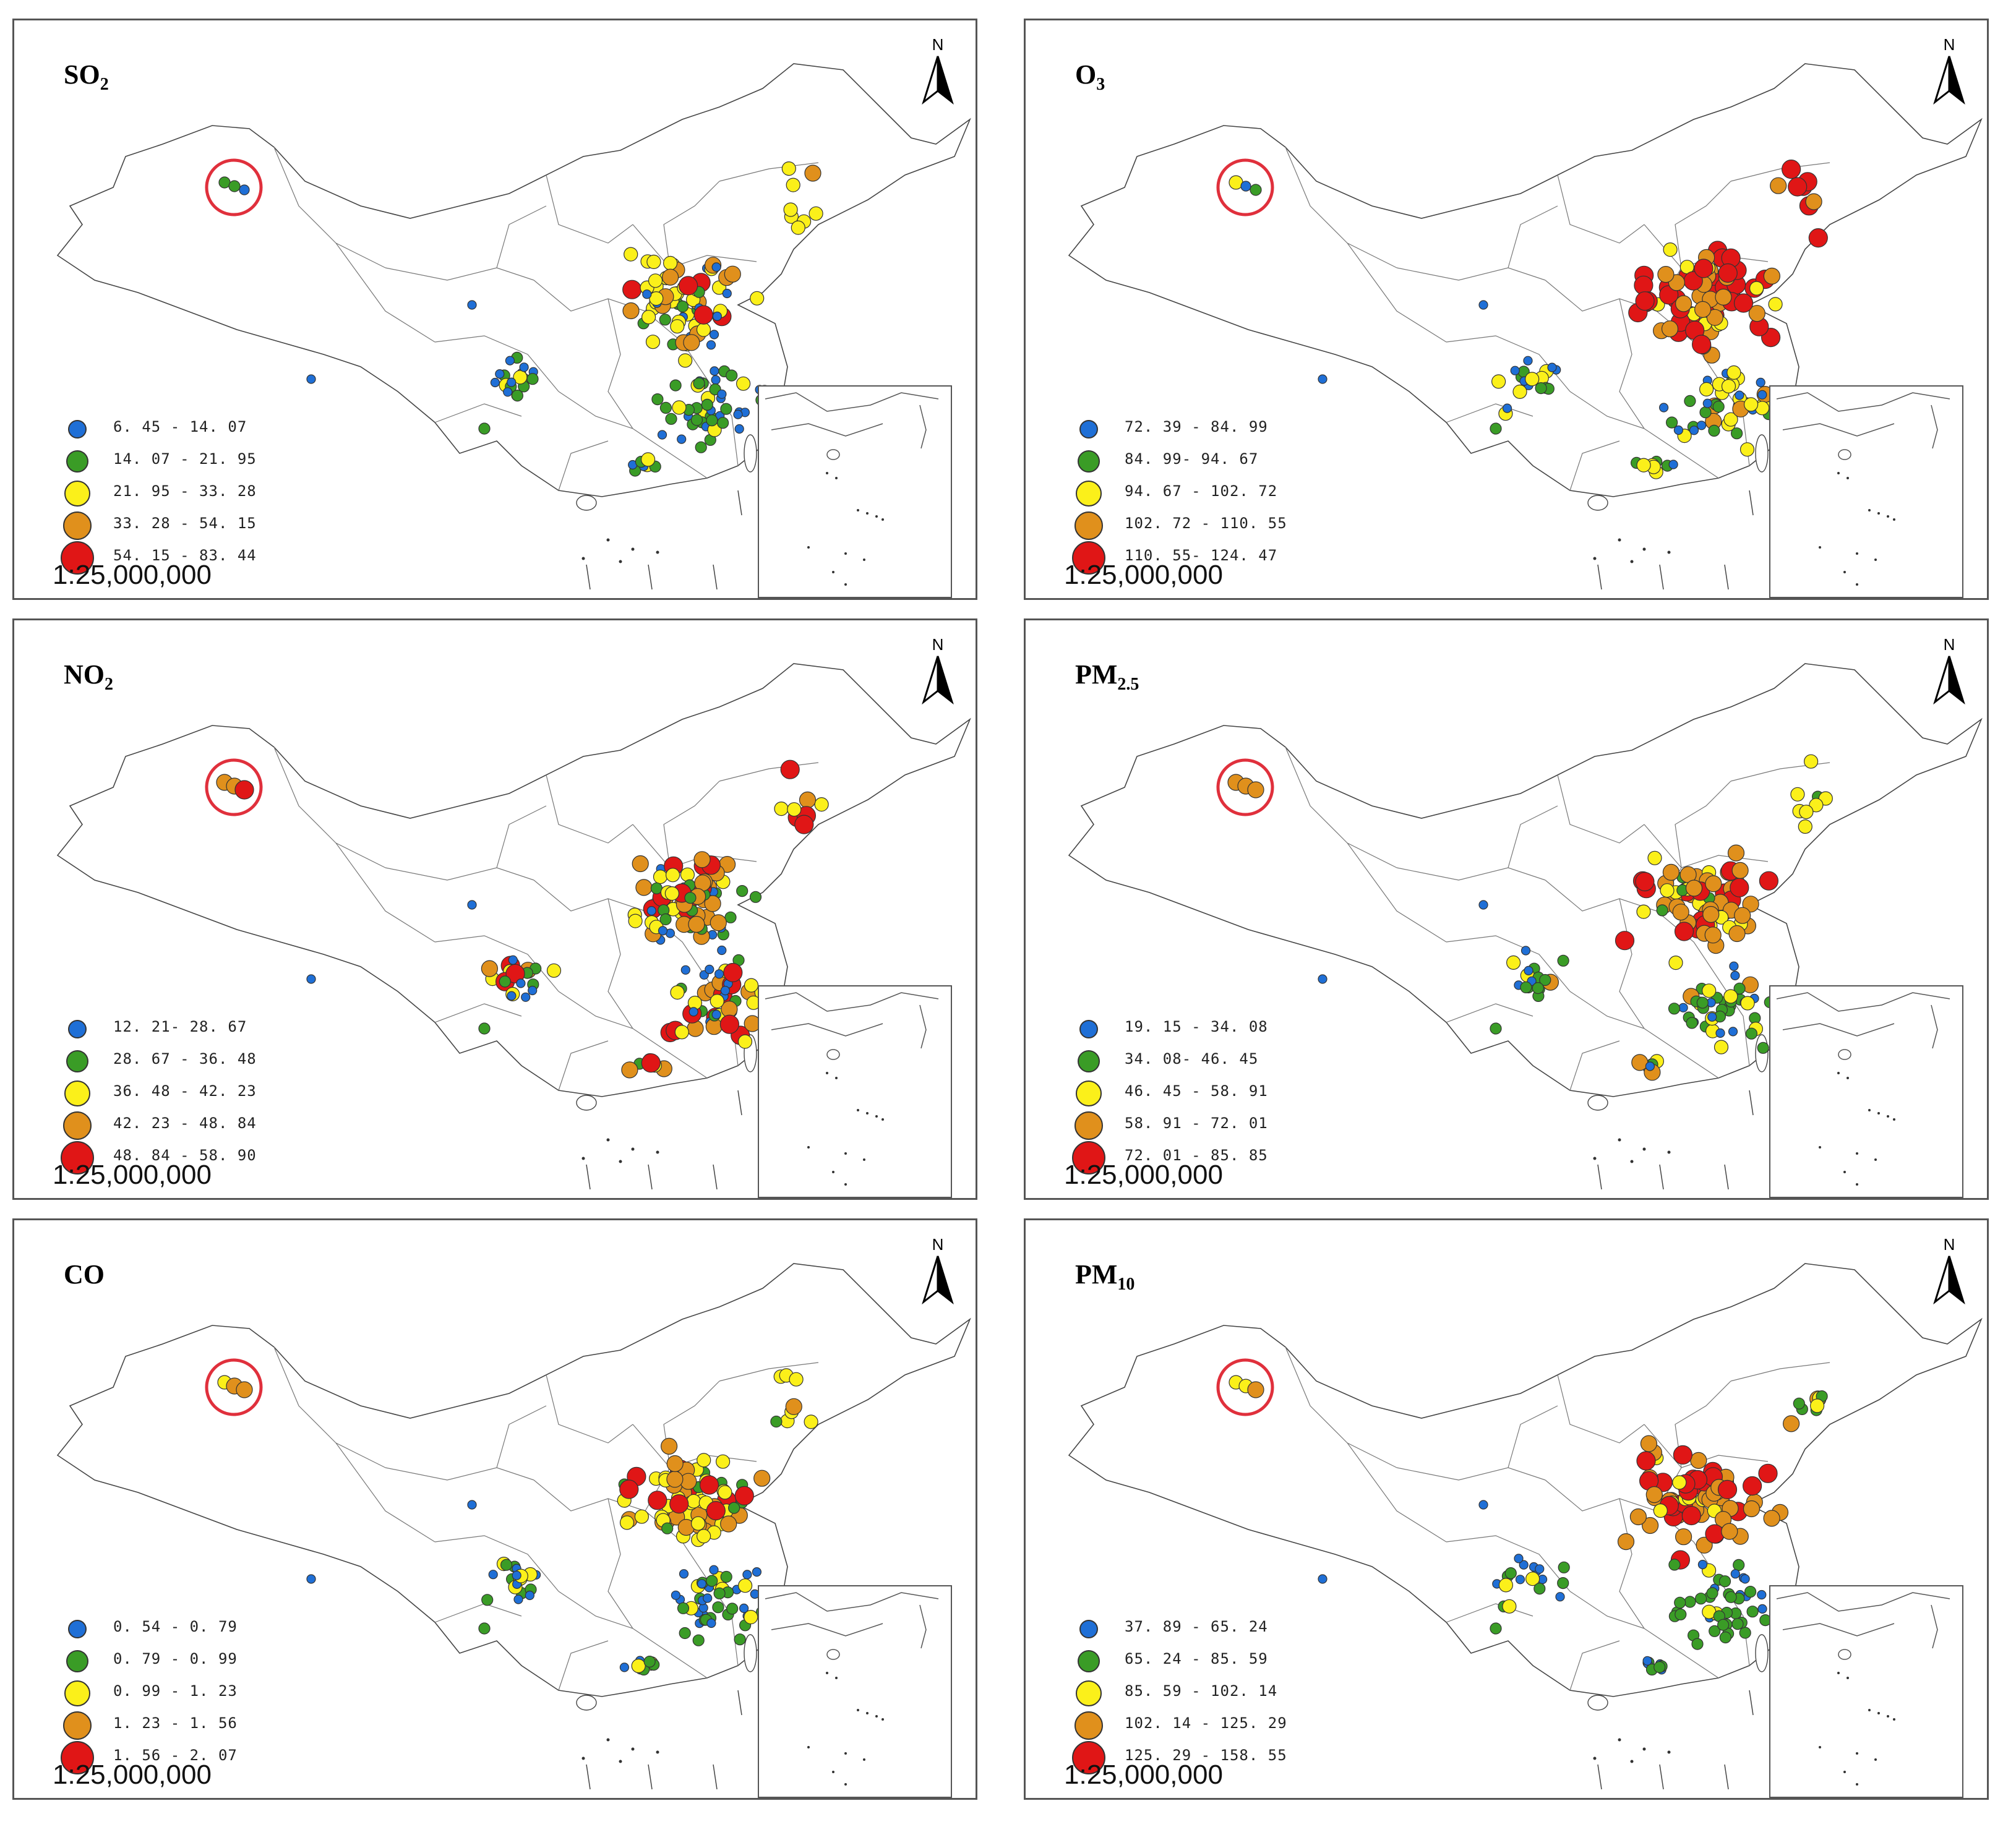 The height and width of the screenshot is (1827, 2016). I want to click on pollutant-title-main: O, so click(1086, 74).